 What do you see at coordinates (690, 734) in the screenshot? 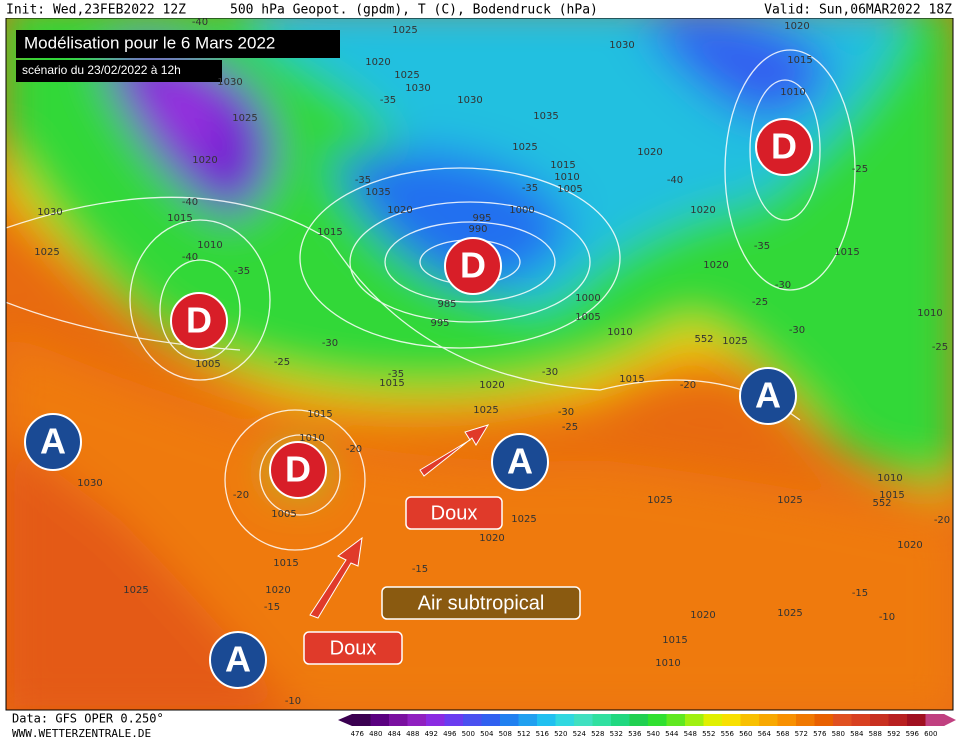
I see `colorbar-tick-label: 548` at bounding box center [690, 734].